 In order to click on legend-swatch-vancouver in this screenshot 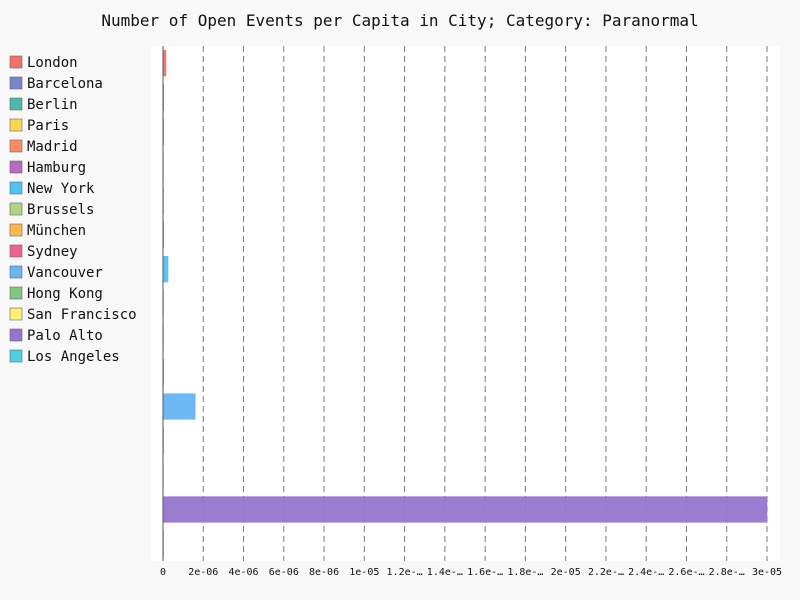, I will do `click(16, 272)`.